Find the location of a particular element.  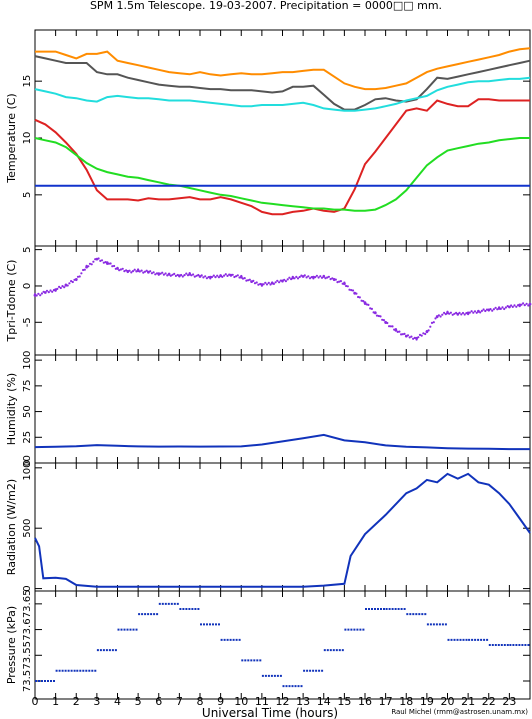

y-tick-label: 75 is located at coordinates (27, 385).